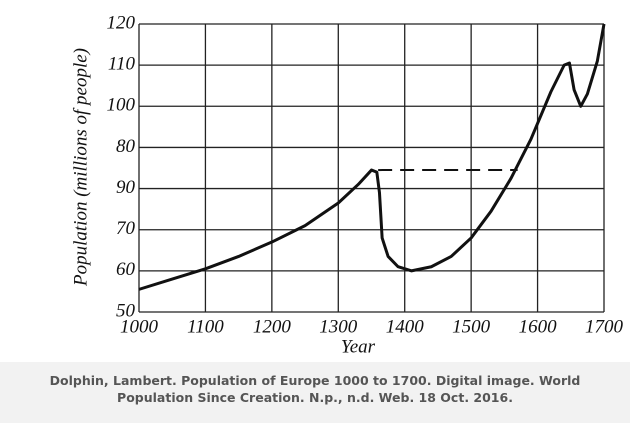 The width and height of the screenshot is (630, 423). I want to click on x-tick-label: 1600, so click(538, 326).